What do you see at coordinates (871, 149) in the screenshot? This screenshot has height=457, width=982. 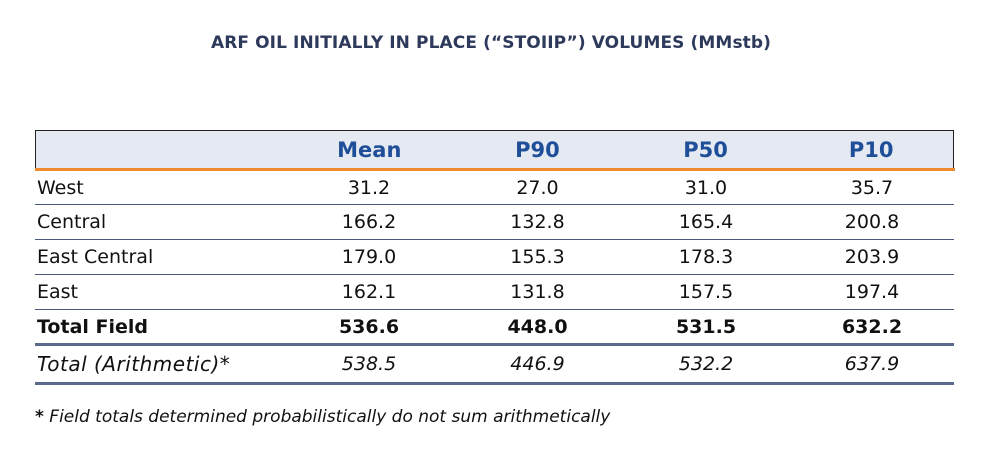 I see `header-cell-p10: P10` at bounding box center [871, 149].